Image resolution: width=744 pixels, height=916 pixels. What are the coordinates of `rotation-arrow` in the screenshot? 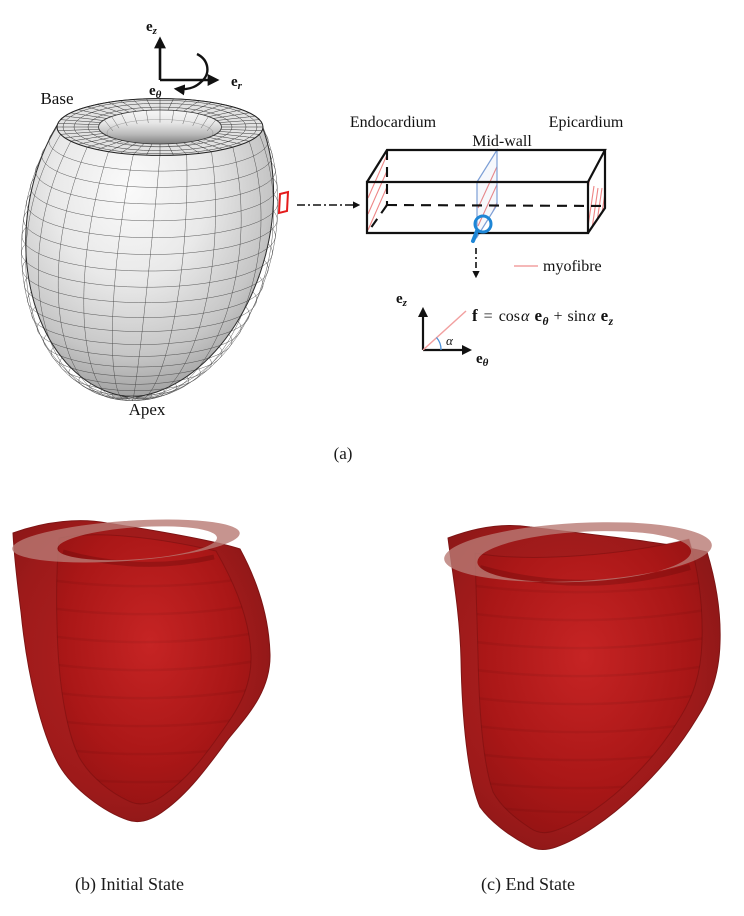 It's located at (191, 74).